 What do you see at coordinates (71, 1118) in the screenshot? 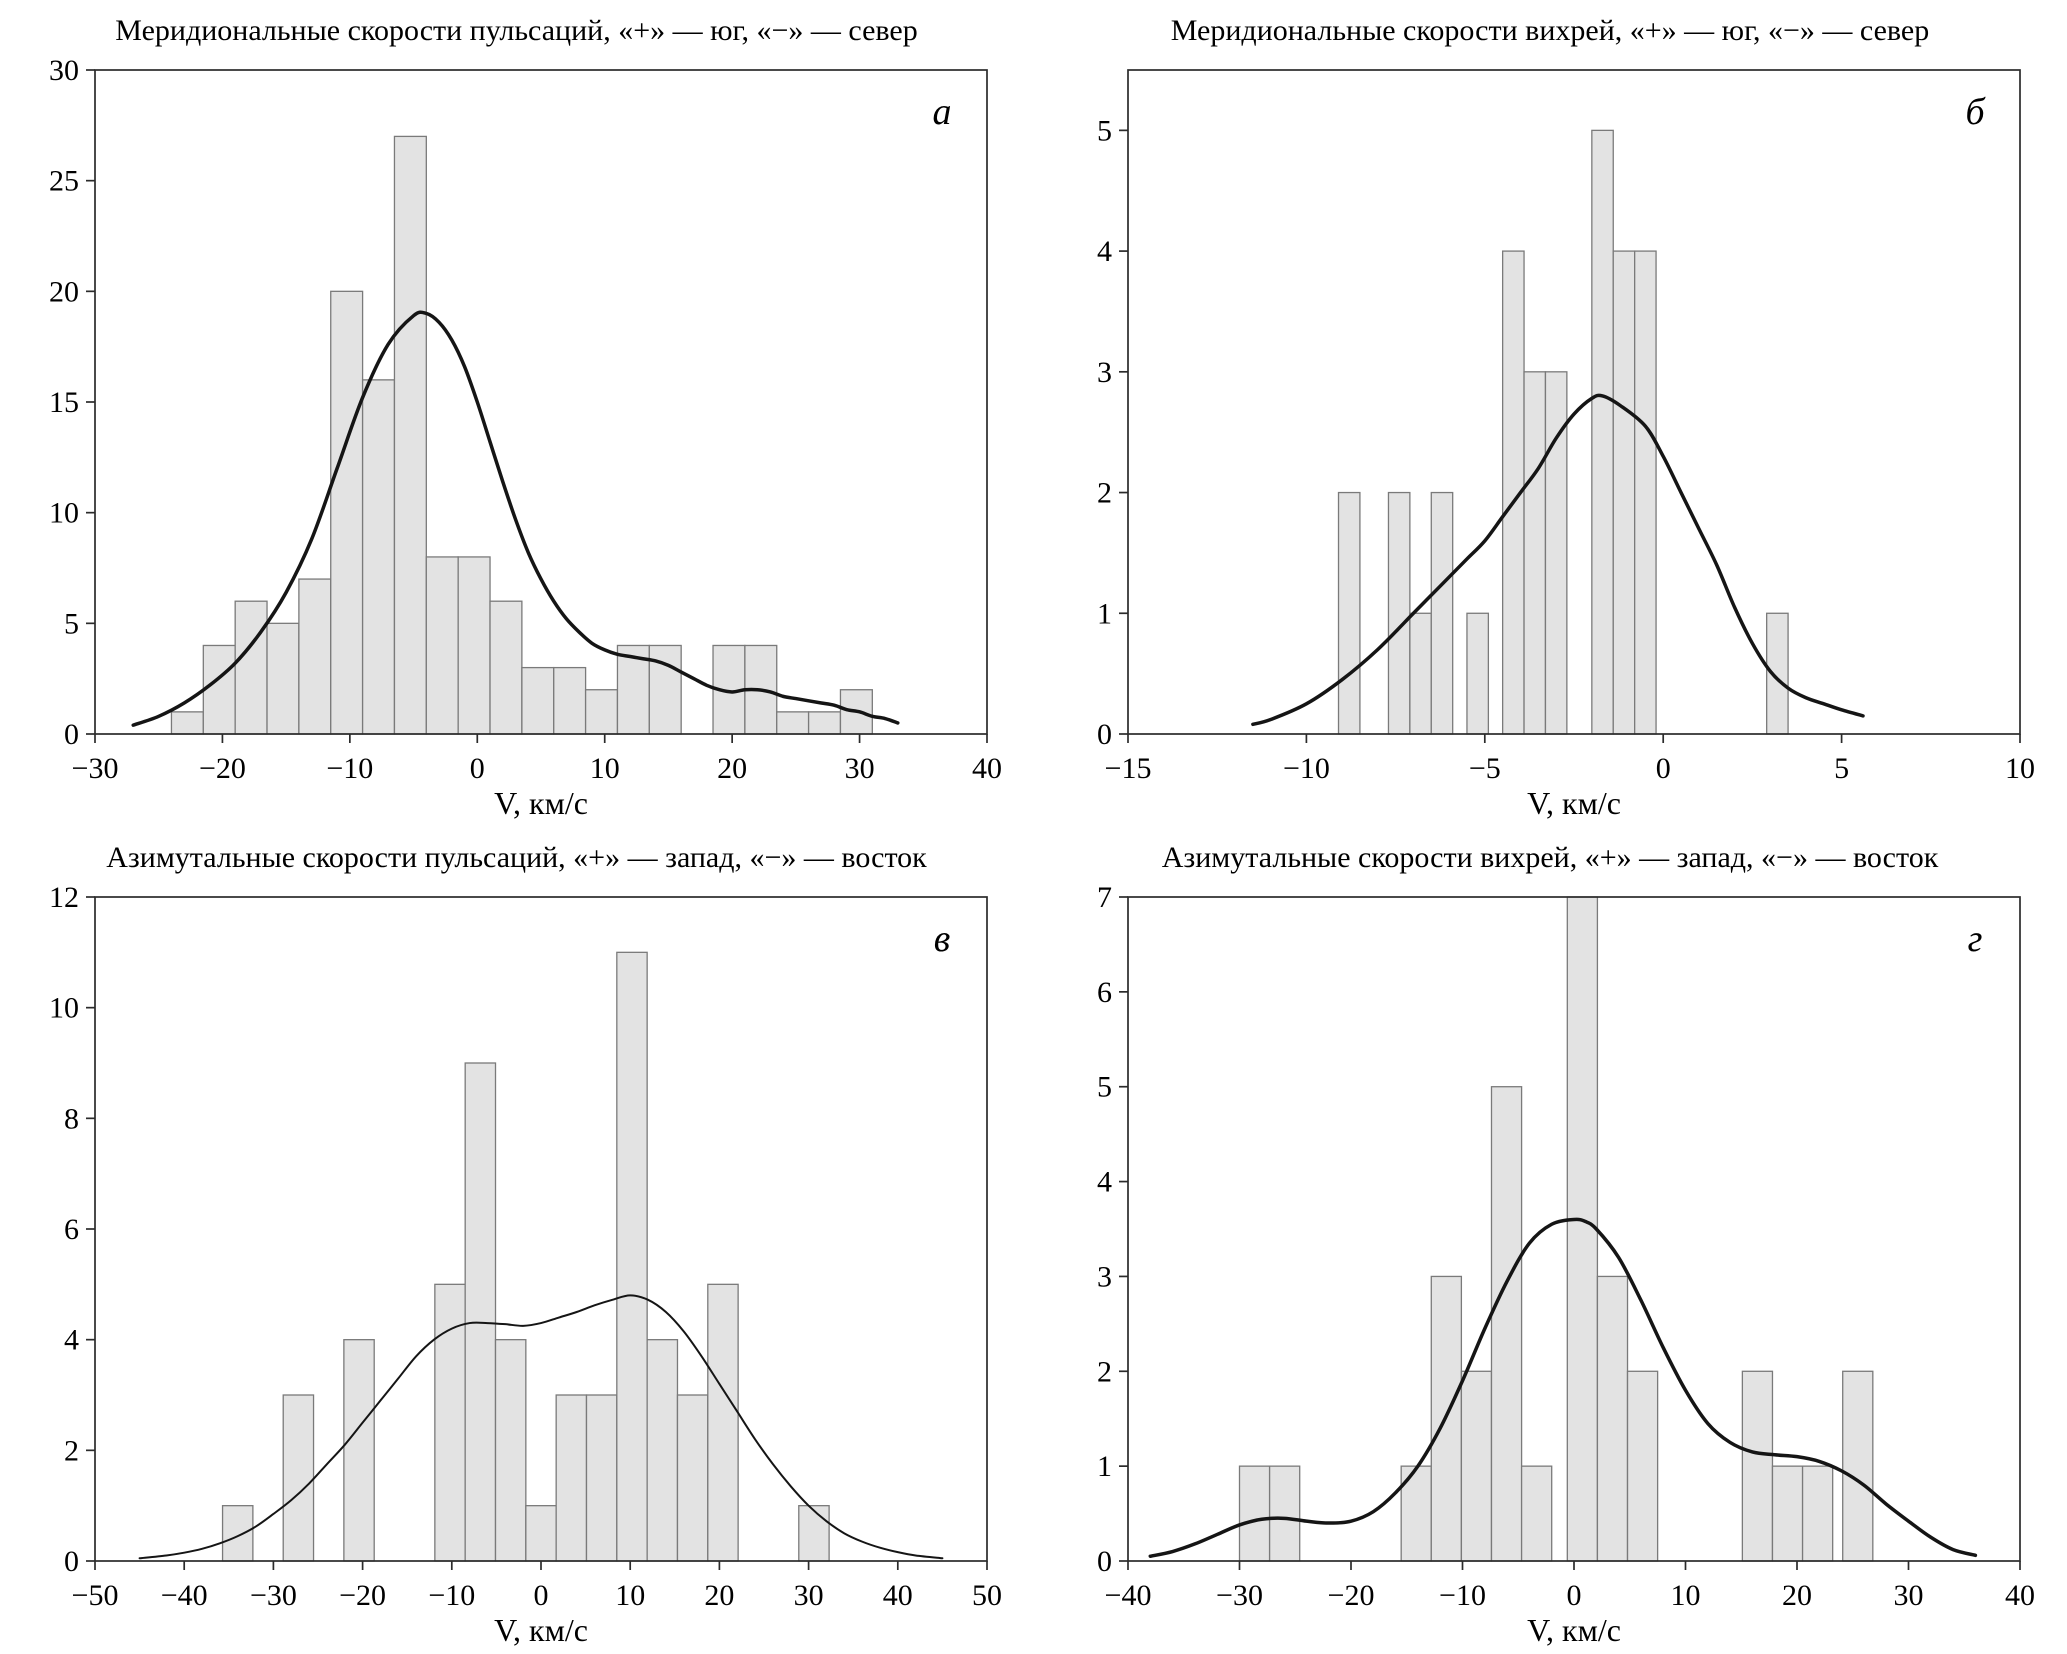
I see `svg-text: 8` at bounding box center [71, 1118].